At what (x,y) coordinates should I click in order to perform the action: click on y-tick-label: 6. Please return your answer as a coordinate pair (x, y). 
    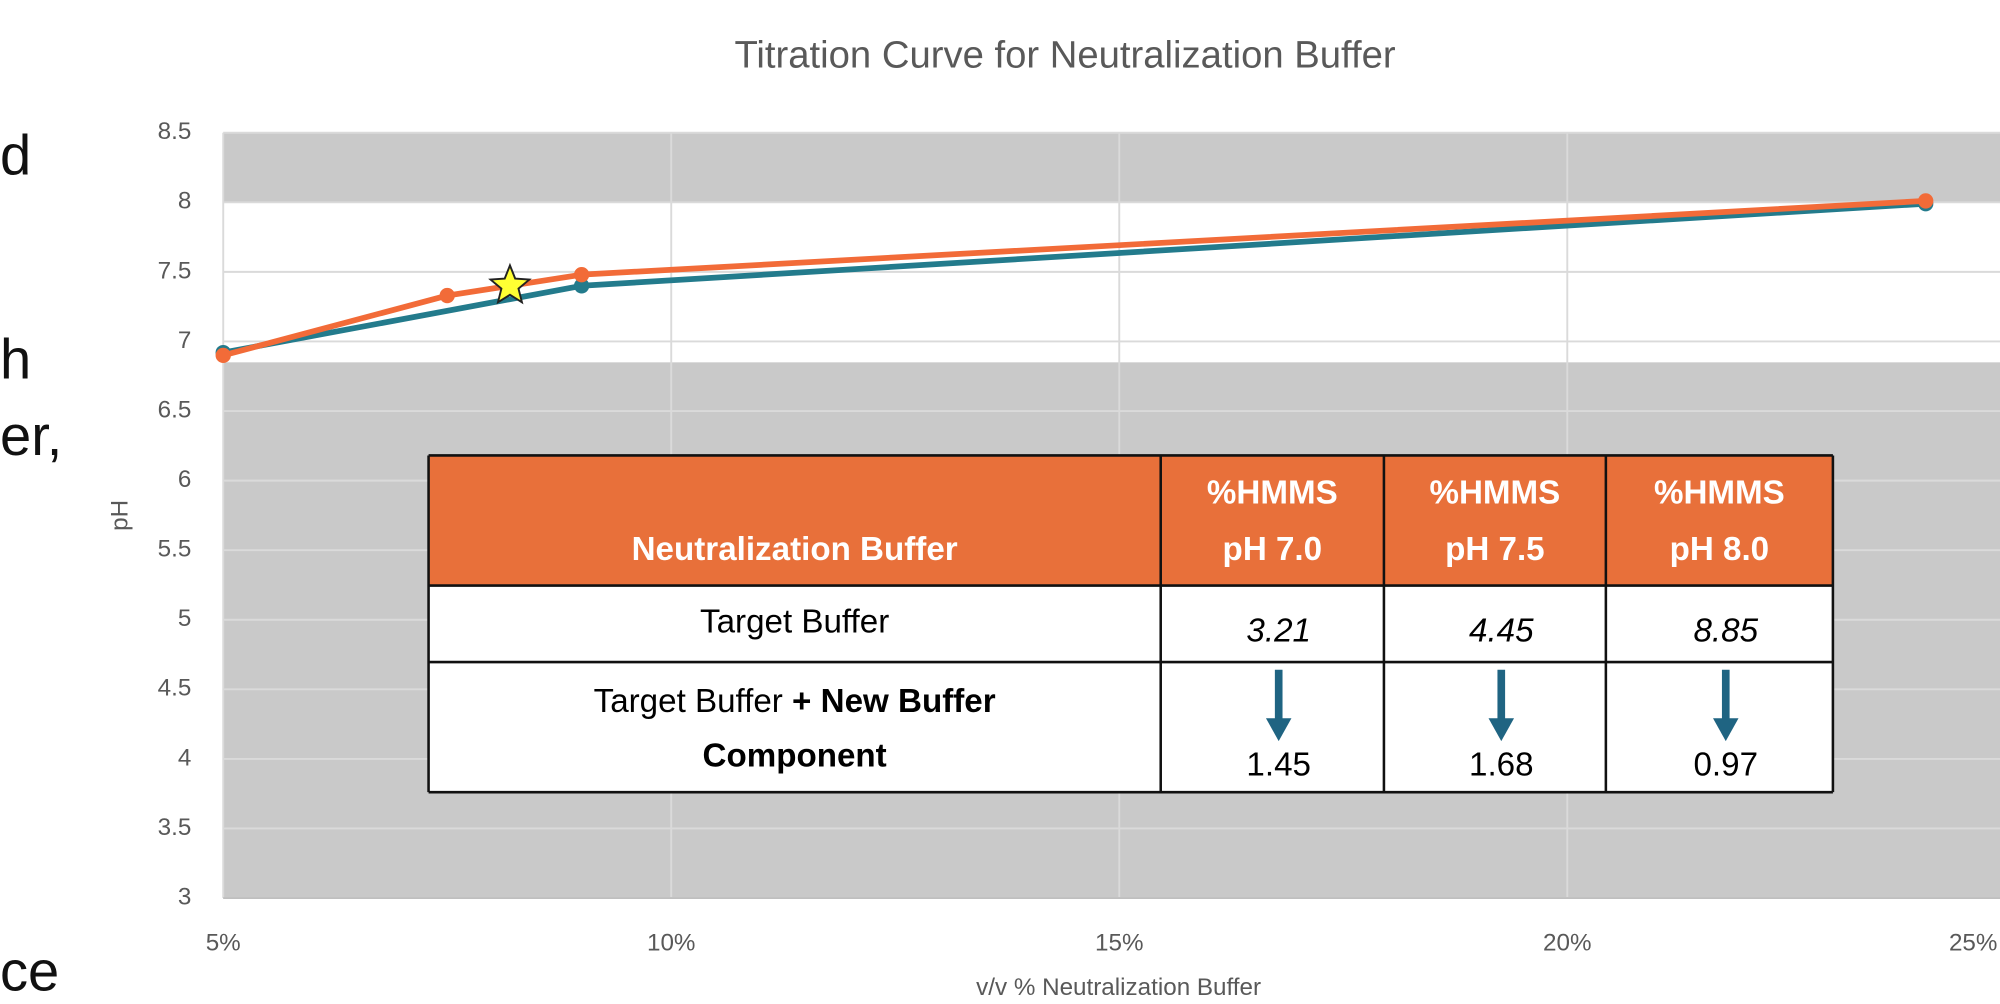
    Looking at the image, I should click on (184, 479).